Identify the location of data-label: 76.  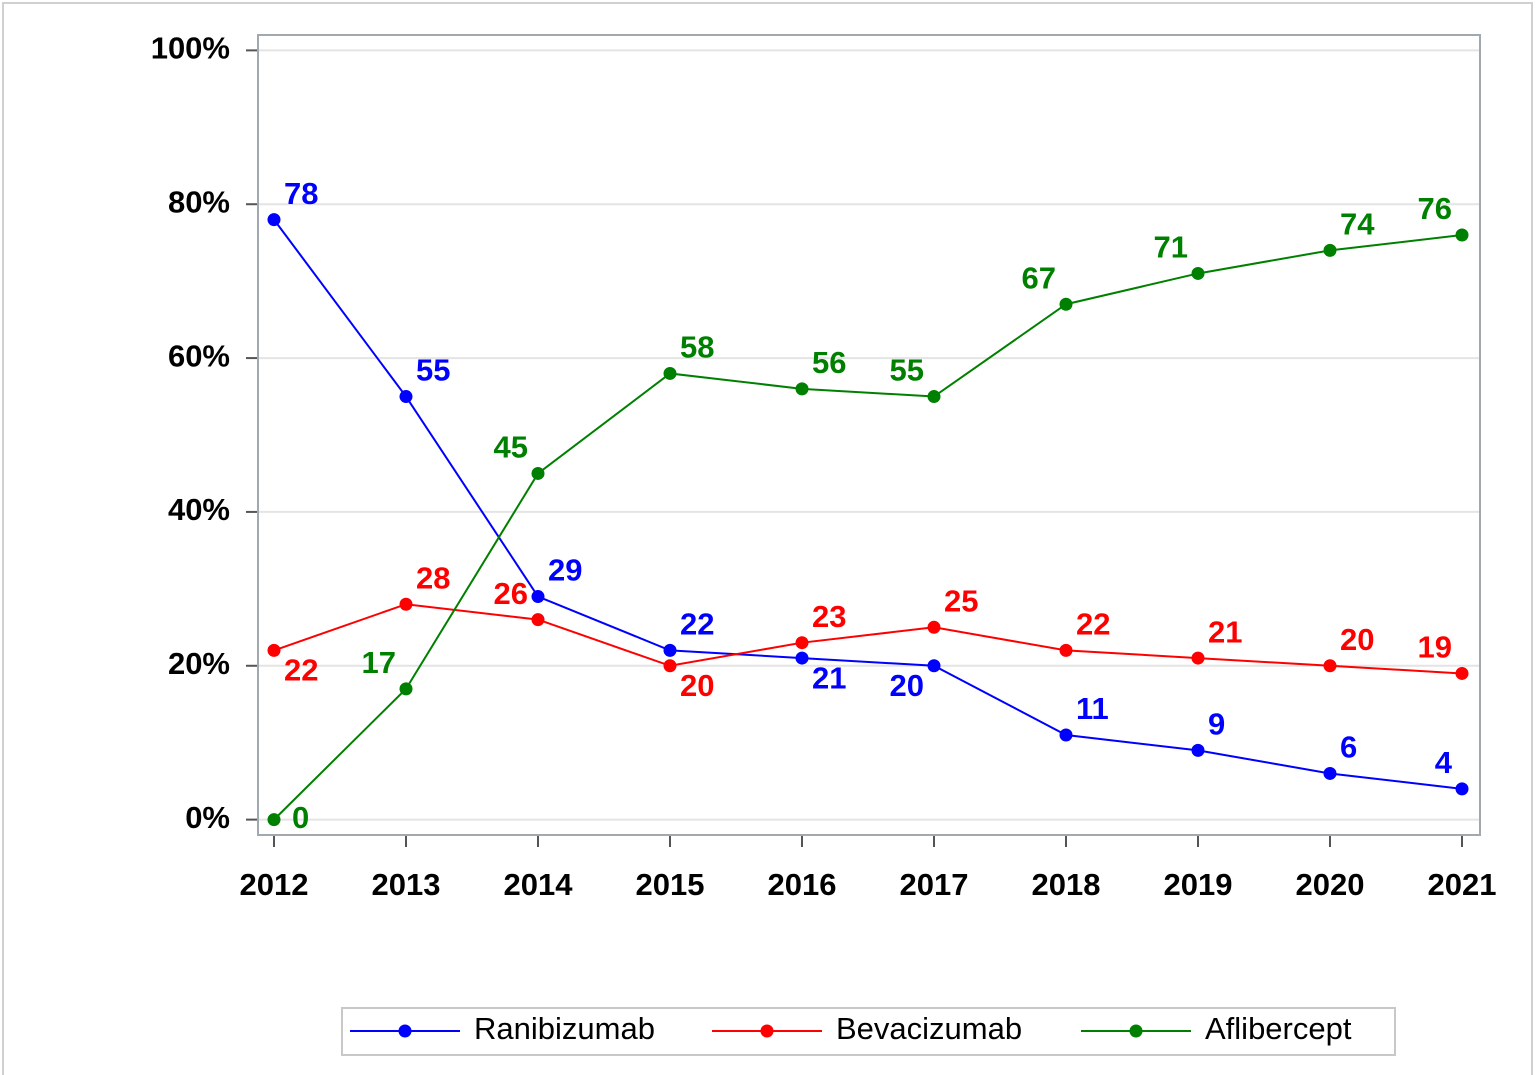
(1435, 208).